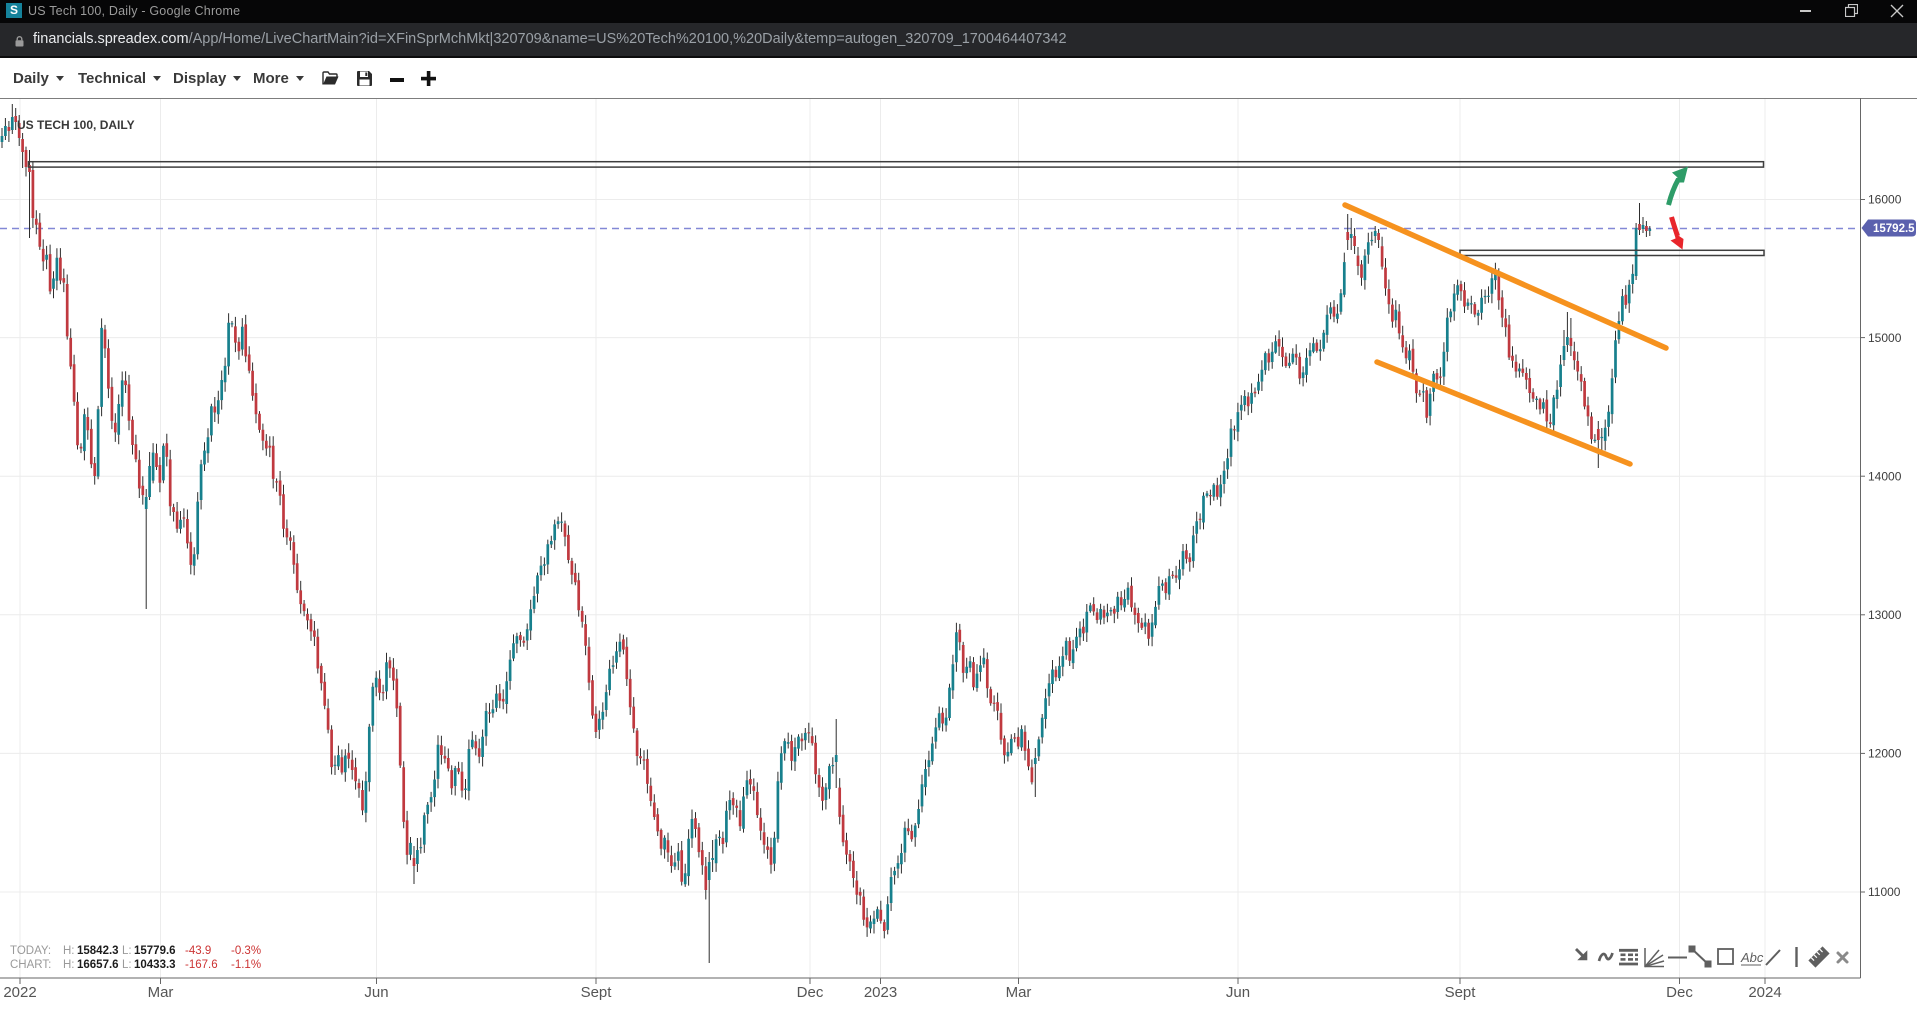 The height and width of the screenshot is (1032, 1917). What do you see at coordinates (246, 965) in the screenshot?
I see `svg-text: -1.1%` at bounding box center [246, 965].